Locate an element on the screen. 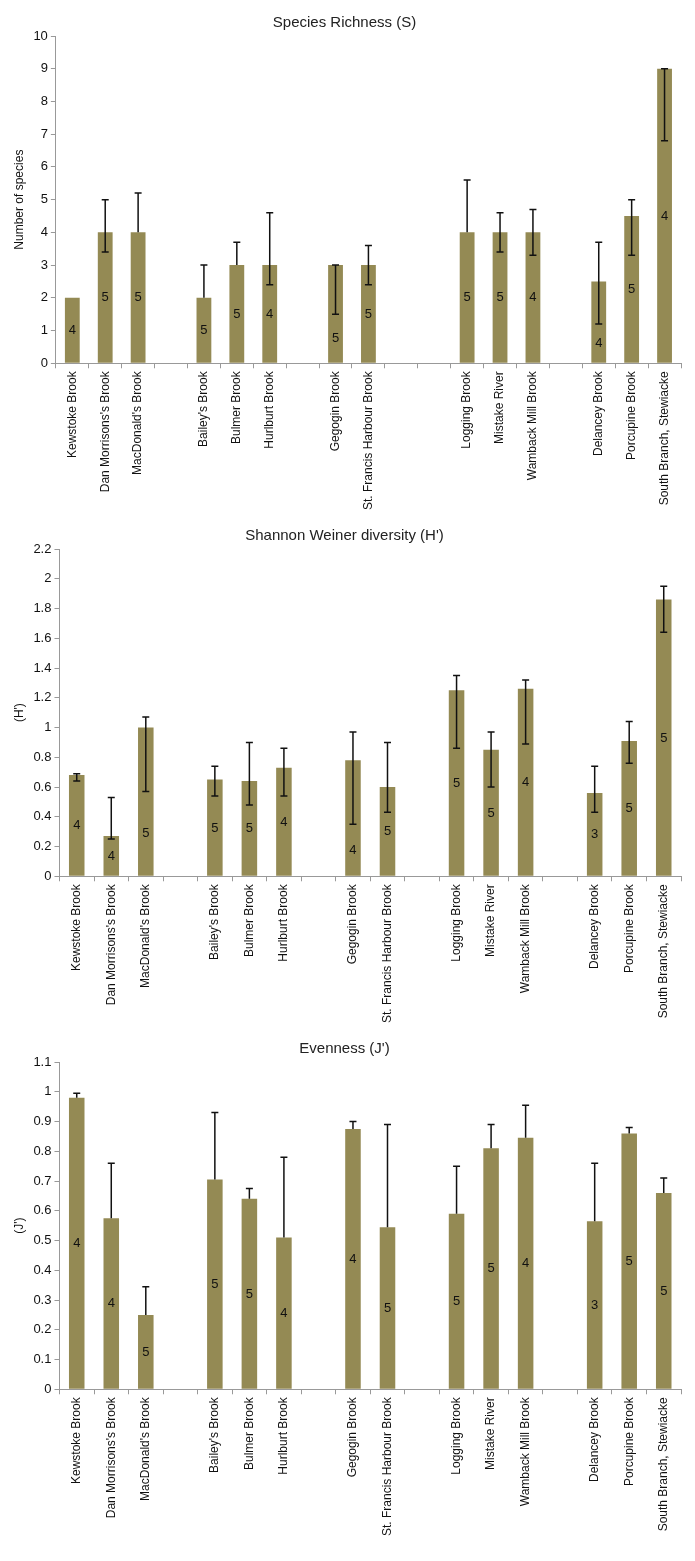 This screenshot has height=1561, width=695. y-tick-label: 4 is located at coordinates (44, 231).